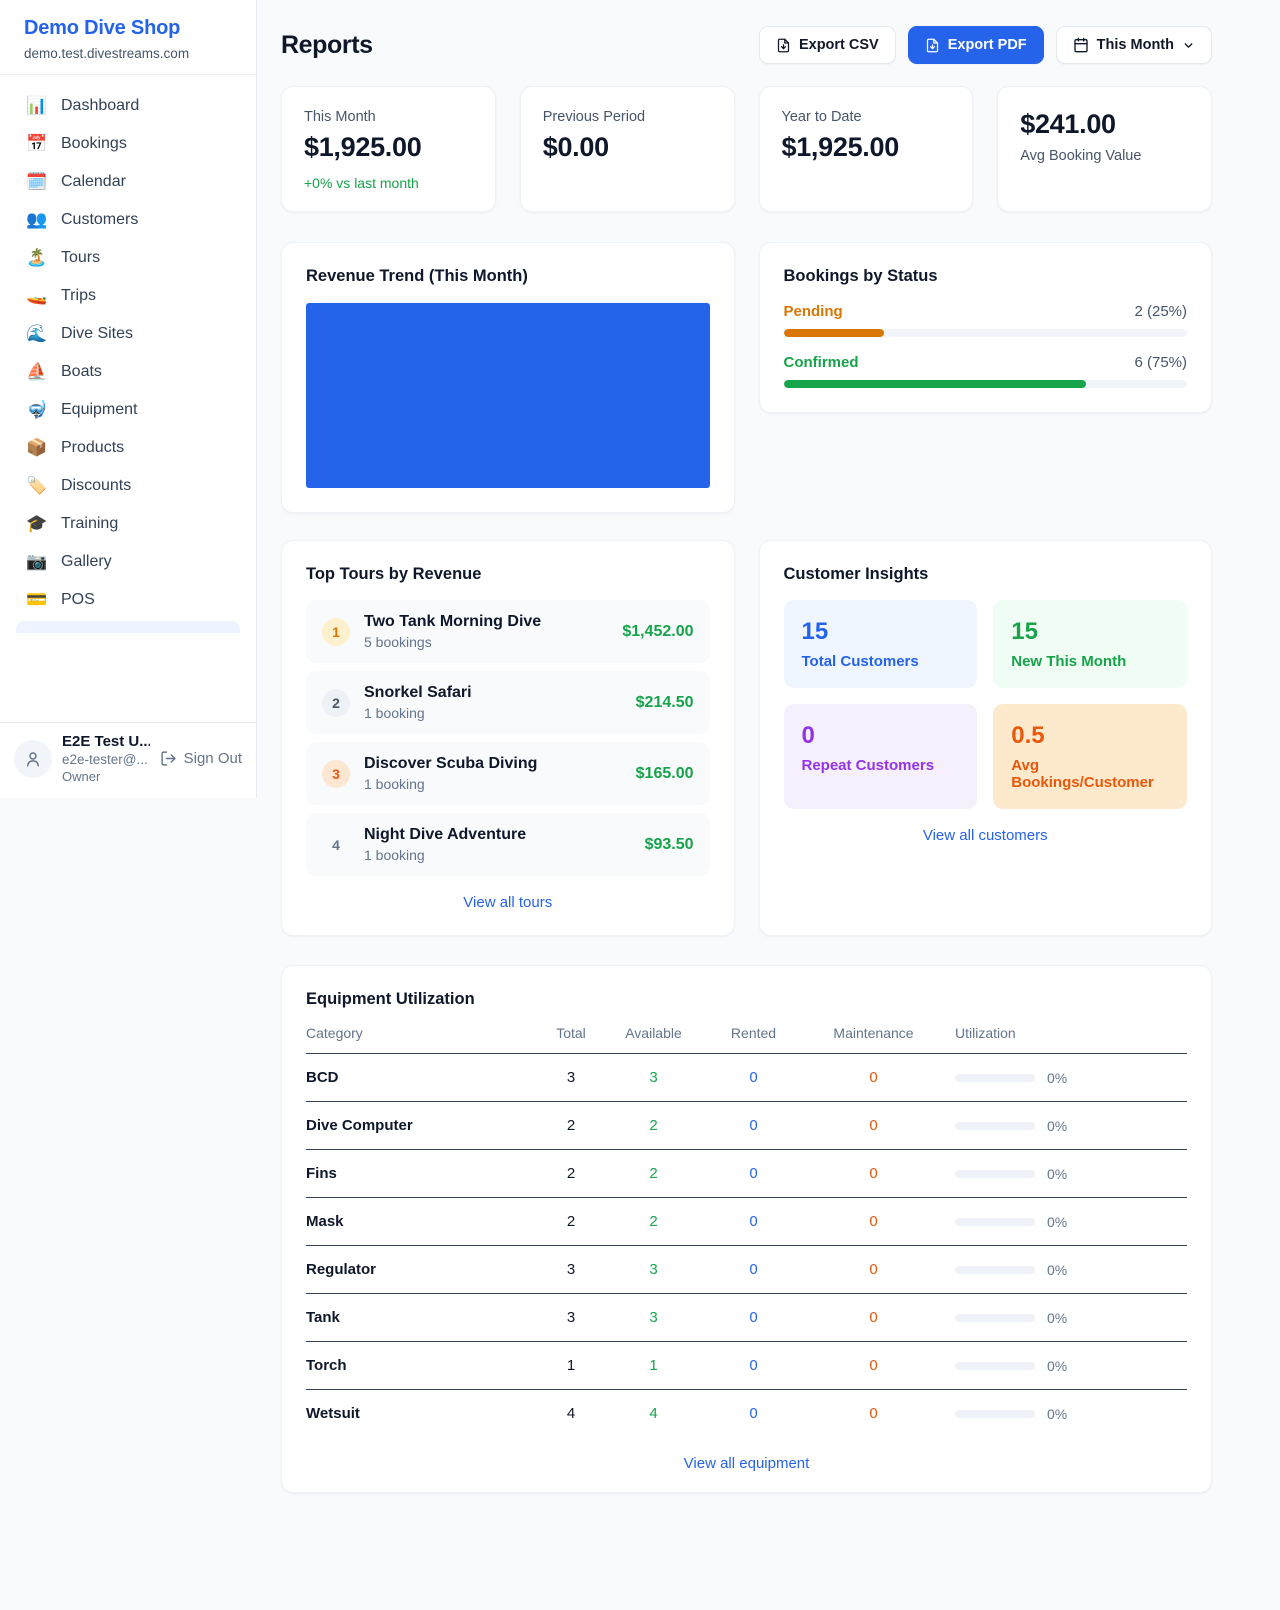  I want to click on calendar-icon, so click(1081, 45).